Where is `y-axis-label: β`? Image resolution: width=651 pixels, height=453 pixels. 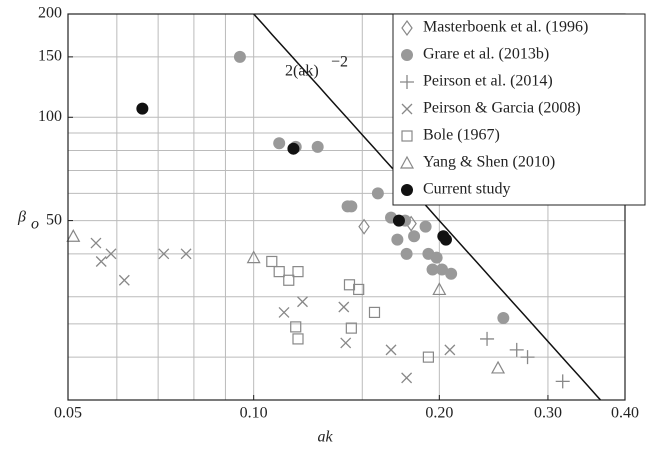 y-axis-label: β is located at coordinates (21, 217).